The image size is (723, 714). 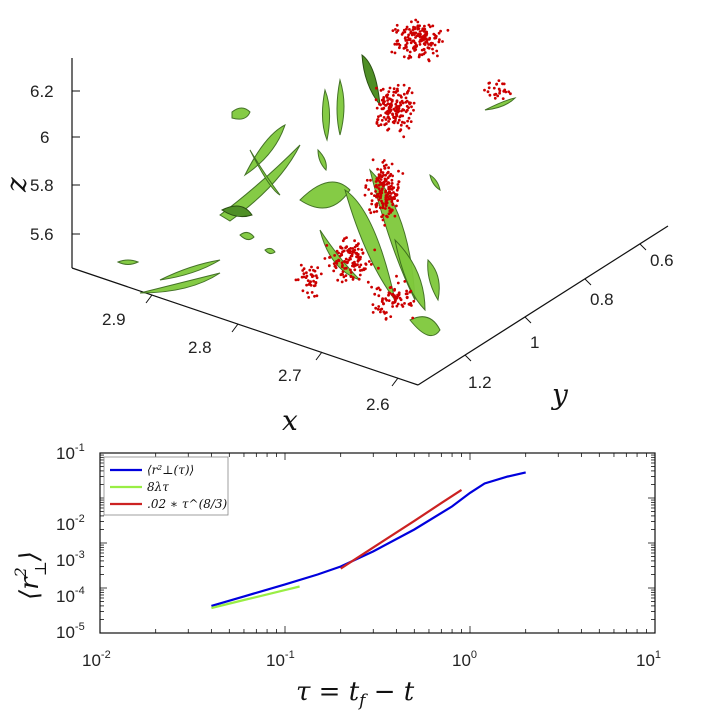 I want to click on x-tick-label: 2.8, so click(x=200, y=347).